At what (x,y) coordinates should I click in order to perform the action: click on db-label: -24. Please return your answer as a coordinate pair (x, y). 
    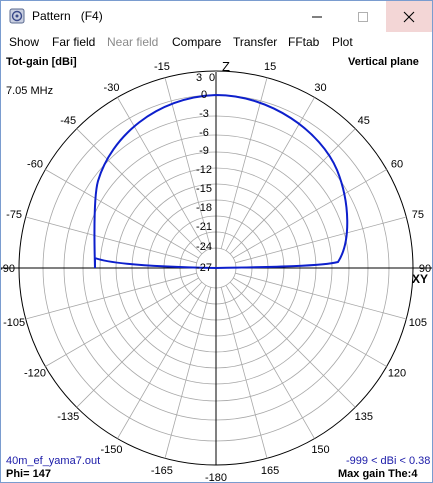
    Looking at the image, I should click on (204, 247).